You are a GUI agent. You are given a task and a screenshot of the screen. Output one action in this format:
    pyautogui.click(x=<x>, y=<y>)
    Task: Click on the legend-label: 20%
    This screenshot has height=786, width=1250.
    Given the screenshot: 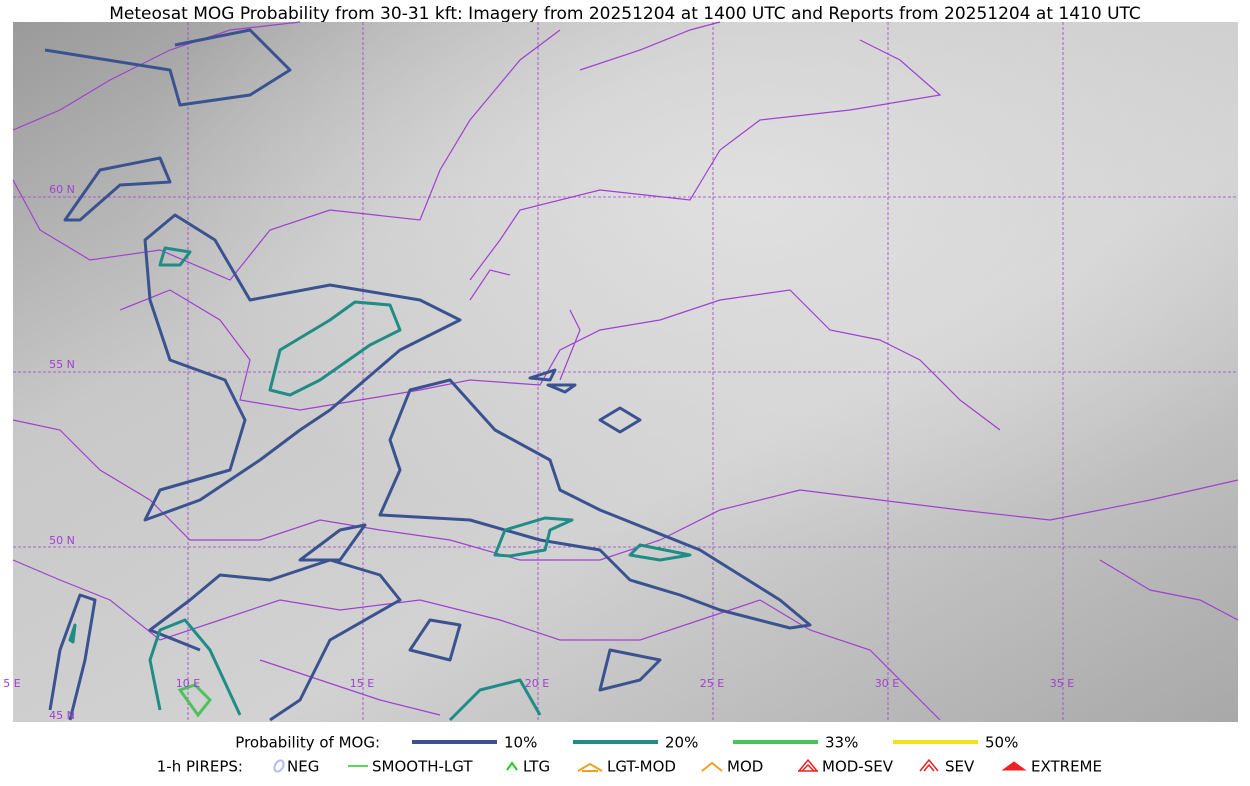 What is the action you would take?
    pyautogui.click(x=681, y=743)
    